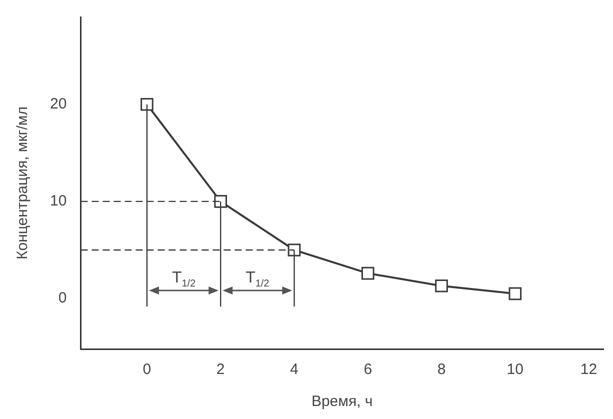 Image resolution: width=613 pixels, height=419 pixels. What do you see at coordinates (62, 298) in the screenshot?
I see `y-tick-label: 0` at bounding box center [62, 298].